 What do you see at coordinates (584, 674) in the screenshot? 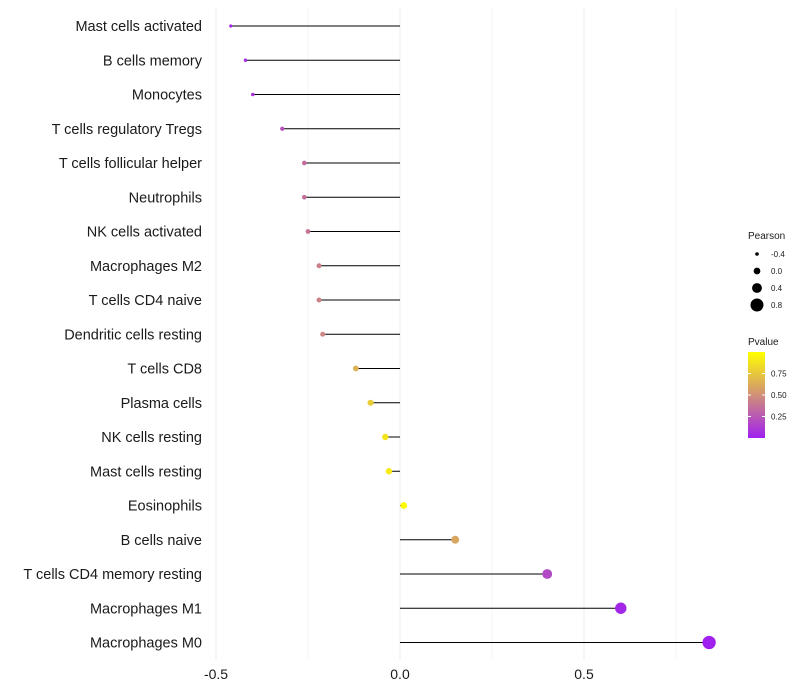
I see `x-tick-label: 0.5` at bounding box center [584, 674].